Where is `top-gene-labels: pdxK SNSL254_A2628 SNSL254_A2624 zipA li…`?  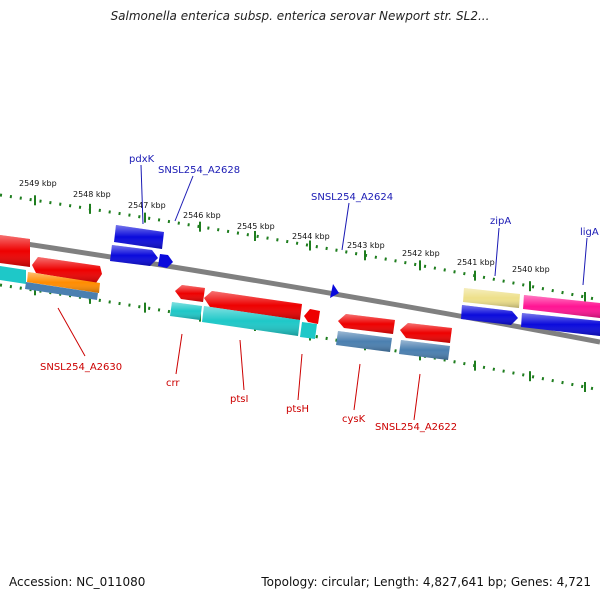
top-gene-labels: pdxK SNSL254_A2628 SNSL254_A2624 zipA li… is located at coordinates (364, 196).